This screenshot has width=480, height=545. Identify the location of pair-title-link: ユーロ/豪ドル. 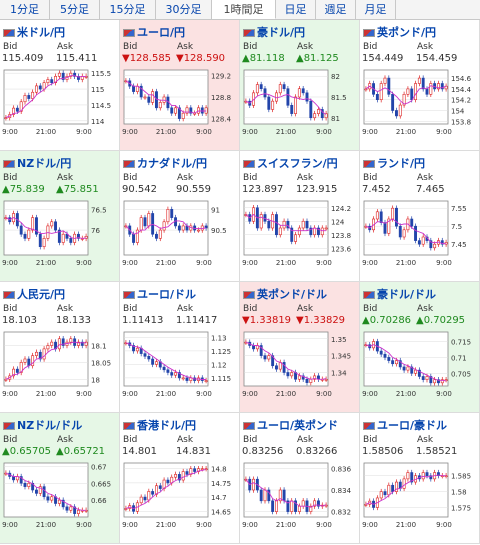
(405, 424).